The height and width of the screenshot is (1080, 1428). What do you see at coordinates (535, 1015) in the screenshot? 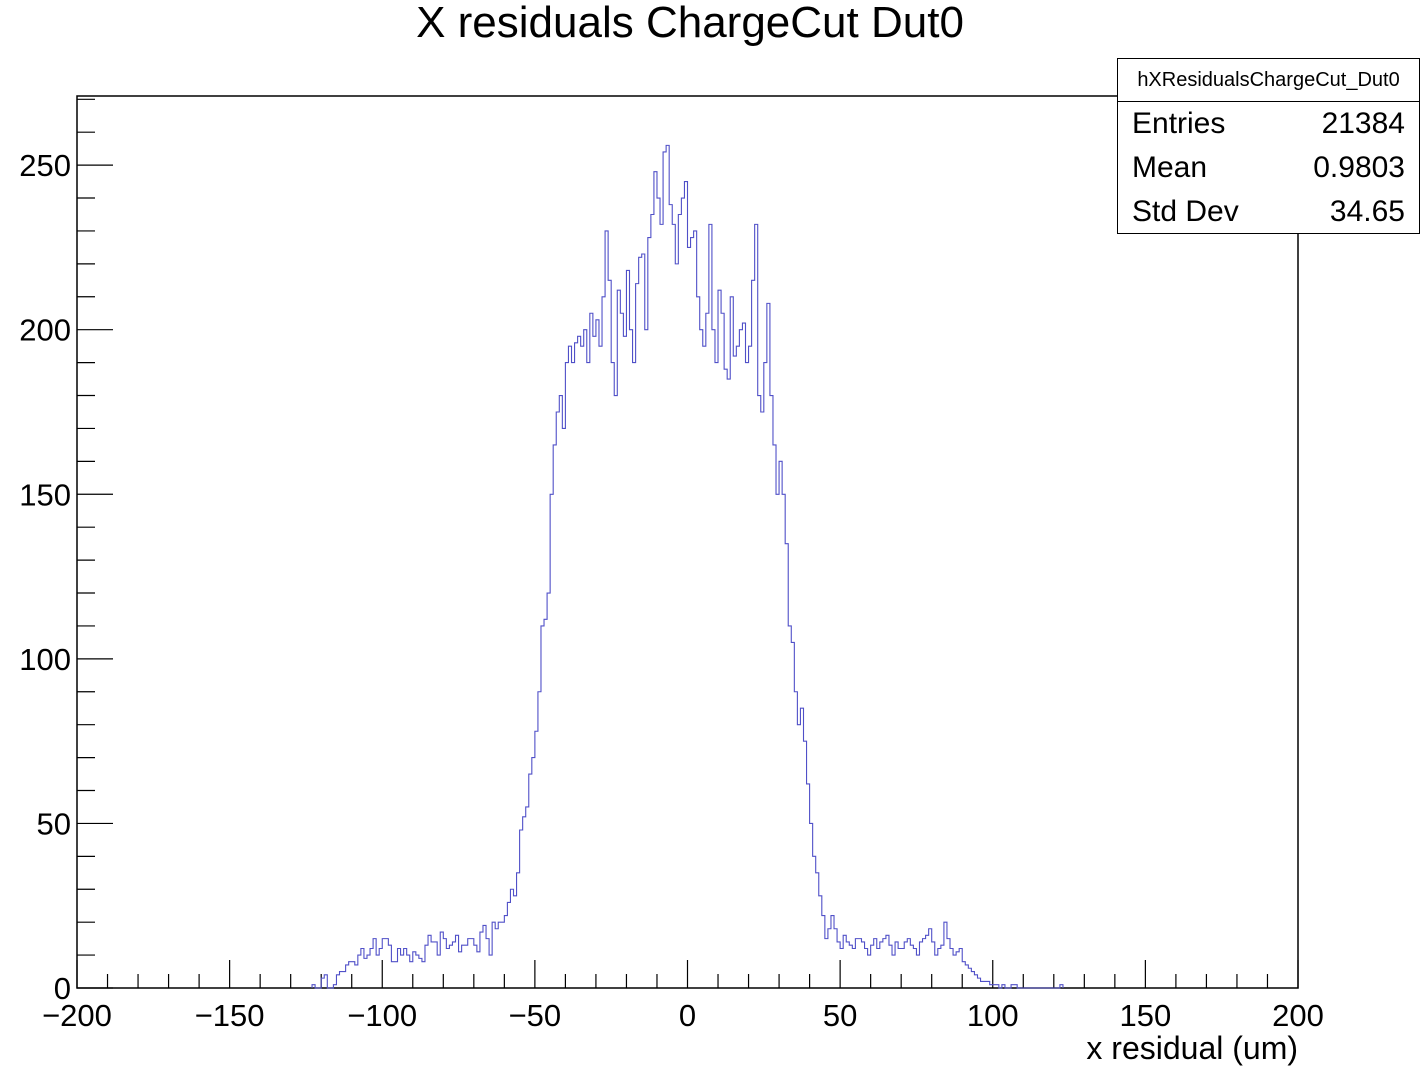
I see `x-tick-label: −50` at bounding box center [535, 1015].